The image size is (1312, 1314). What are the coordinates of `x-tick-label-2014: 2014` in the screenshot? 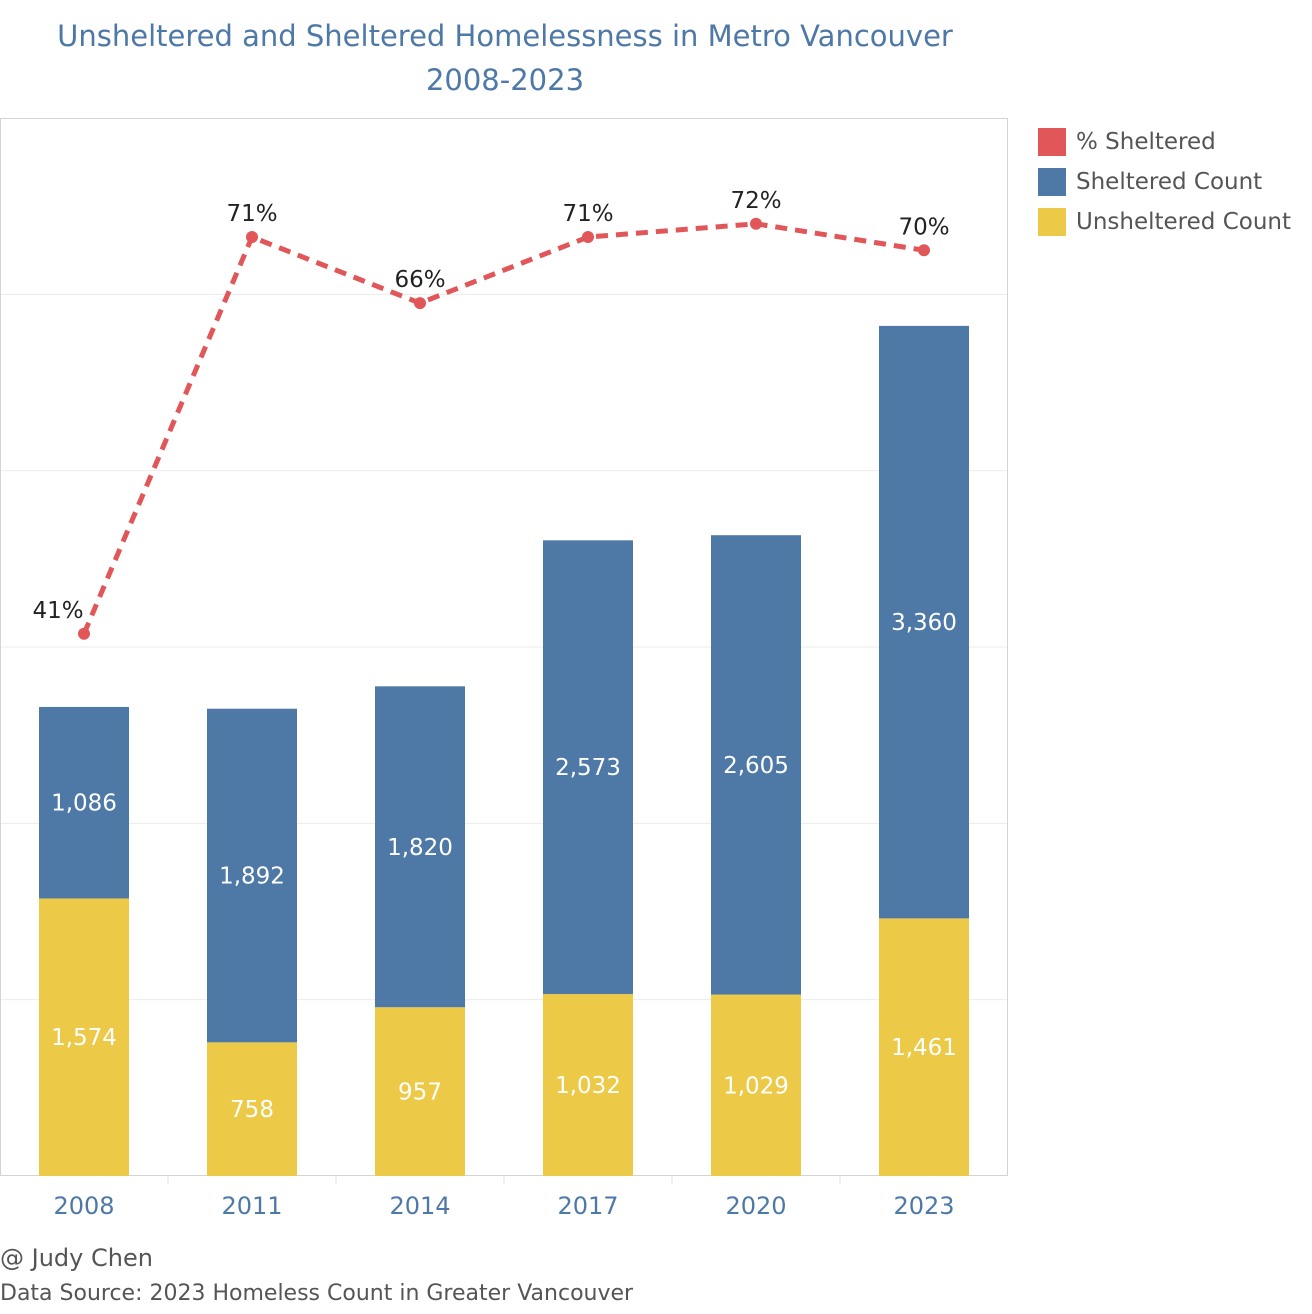 It's located at (419, 1206).